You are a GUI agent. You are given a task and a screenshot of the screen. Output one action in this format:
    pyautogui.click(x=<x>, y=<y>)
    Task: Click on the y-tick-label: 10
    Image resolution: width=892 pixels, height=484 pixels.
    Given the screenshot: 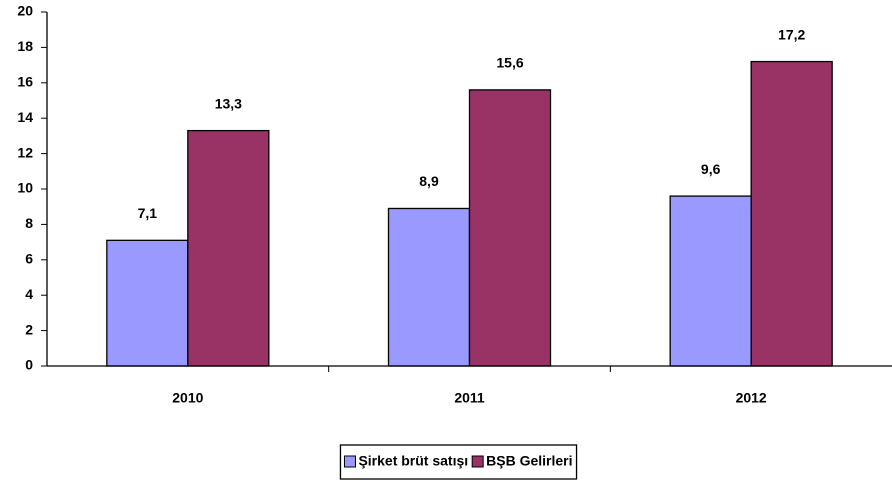 What is the action you would take?
    pyautogui.click(x=25, y=188)
    